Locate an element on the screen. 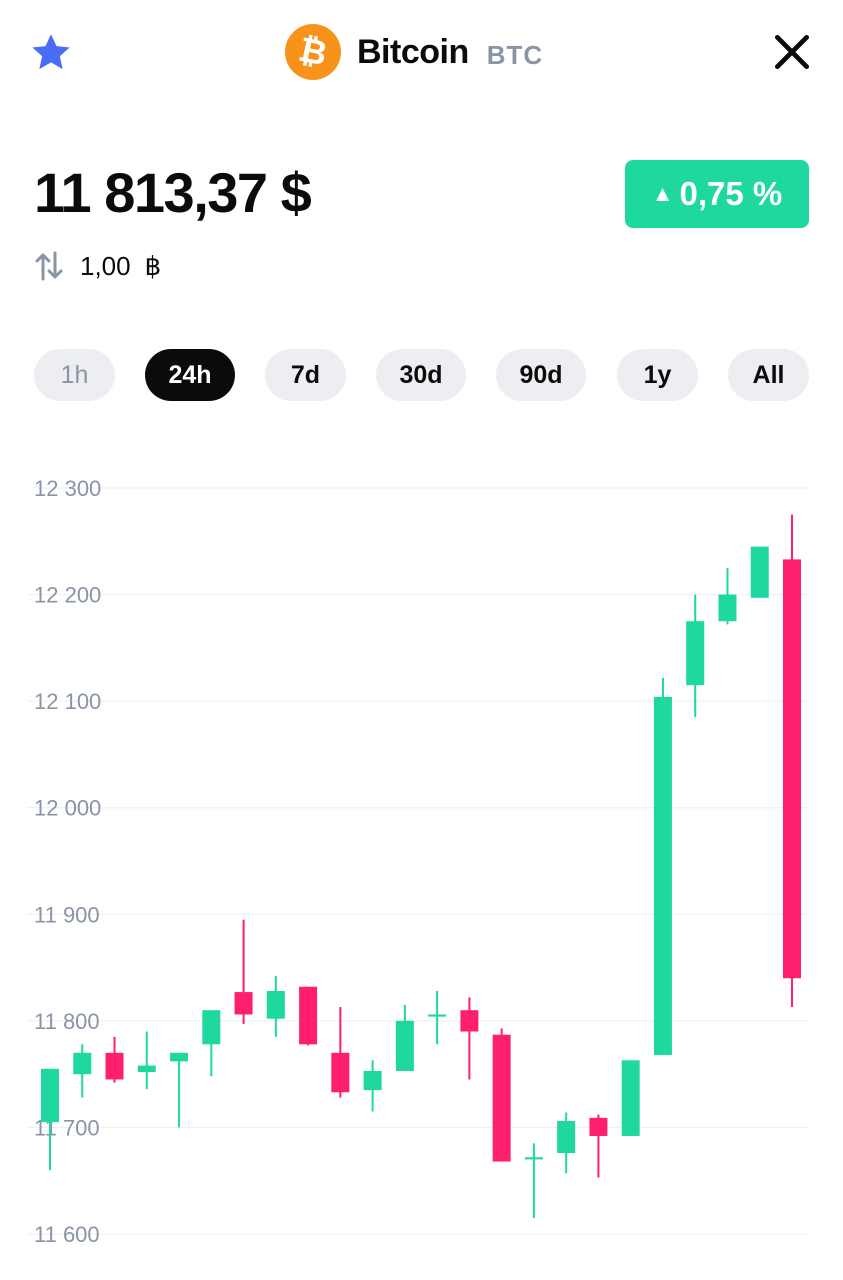  price-change-badge: ▲ 0,75 % is located at coordinates (717, 194).